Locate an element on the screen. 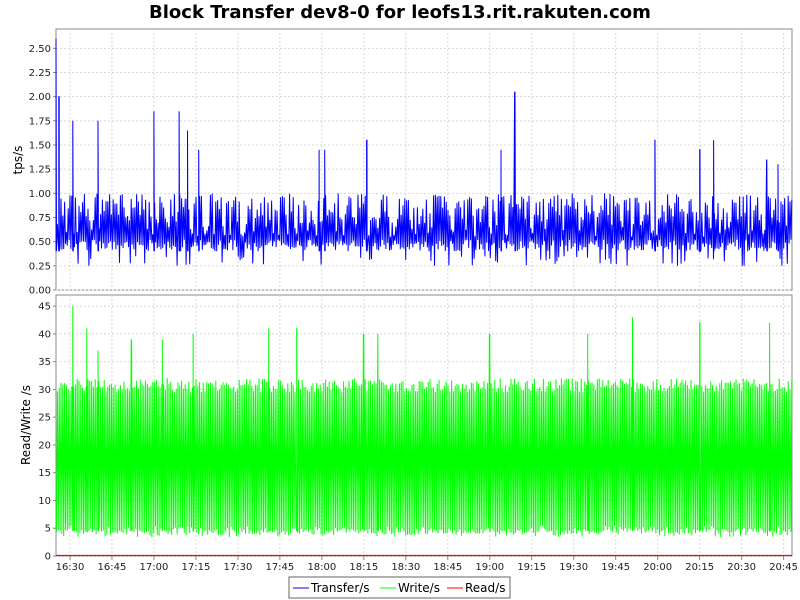 This screenshot has width=800, height=600. y-tick-label: 1.25 is located at coordinates (40, 170).